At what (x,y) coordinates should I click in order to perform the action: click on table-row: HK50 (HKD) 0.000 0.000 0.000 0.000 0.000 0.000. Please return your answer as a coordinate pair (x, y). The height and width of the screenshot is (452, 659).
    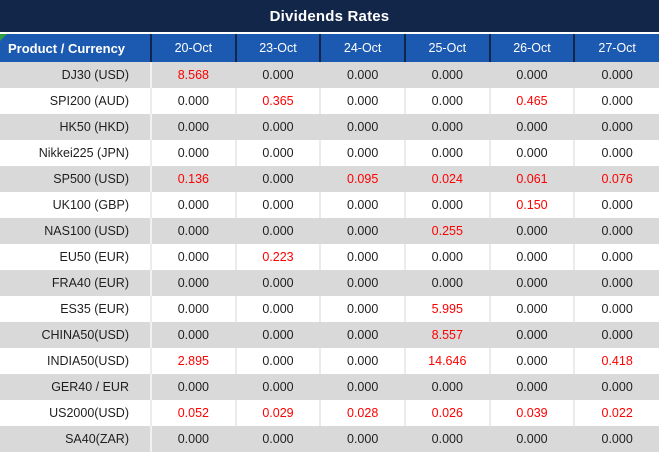
    Looking at the image, I should click on (329, 127).